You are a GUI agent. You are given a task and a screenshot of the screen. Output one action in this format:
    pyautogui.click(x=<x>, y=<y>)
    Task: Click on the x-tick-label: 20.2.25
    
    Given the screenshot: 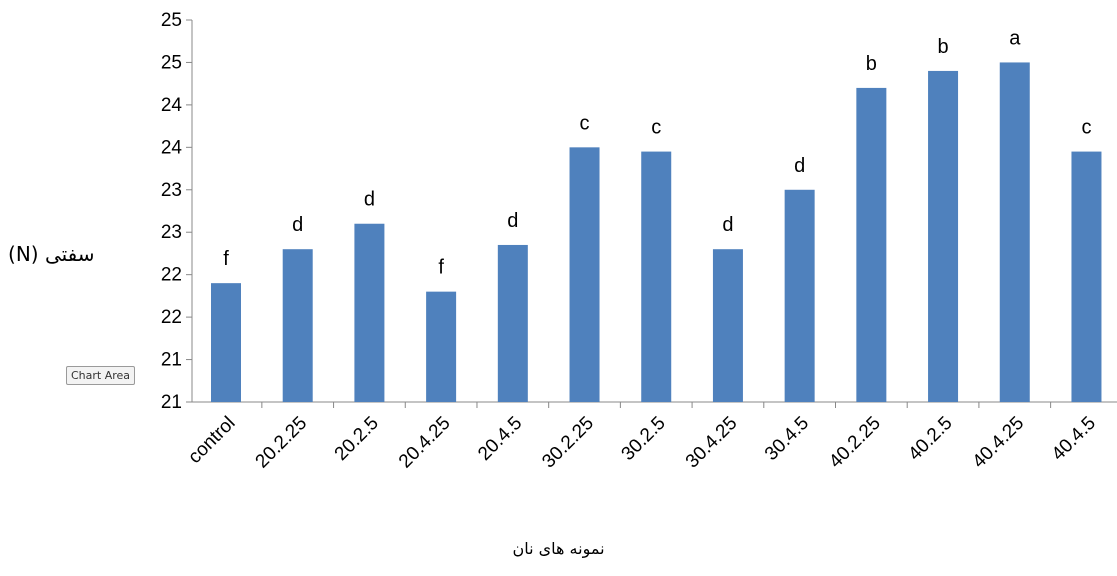 What is the action you would take?
    pyautogui.click(x=282, y=443)
    